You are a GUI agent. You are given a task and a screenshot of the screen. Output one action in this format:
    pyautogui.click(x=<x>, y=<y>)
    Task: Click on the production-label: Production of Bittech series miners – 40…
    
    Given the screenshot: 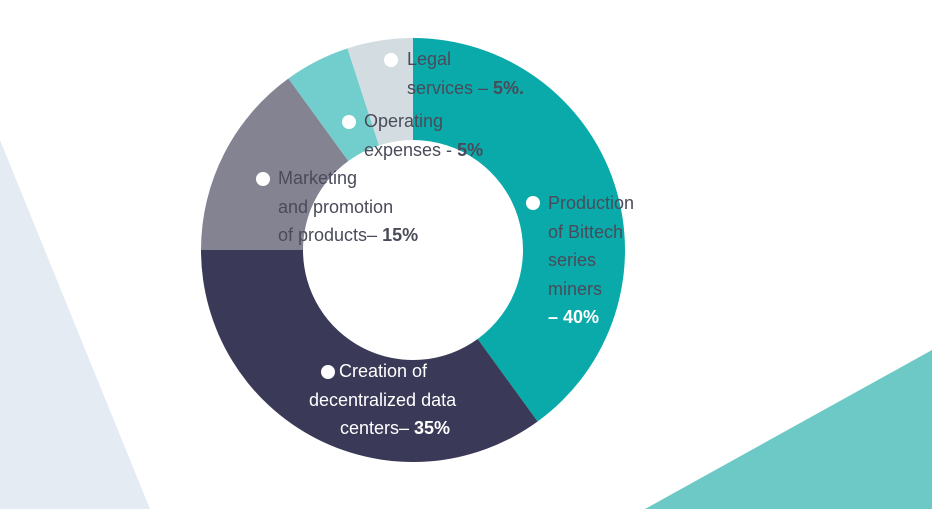 What is the action you would take?
    pyautogui.click(x=591, y=260)
    